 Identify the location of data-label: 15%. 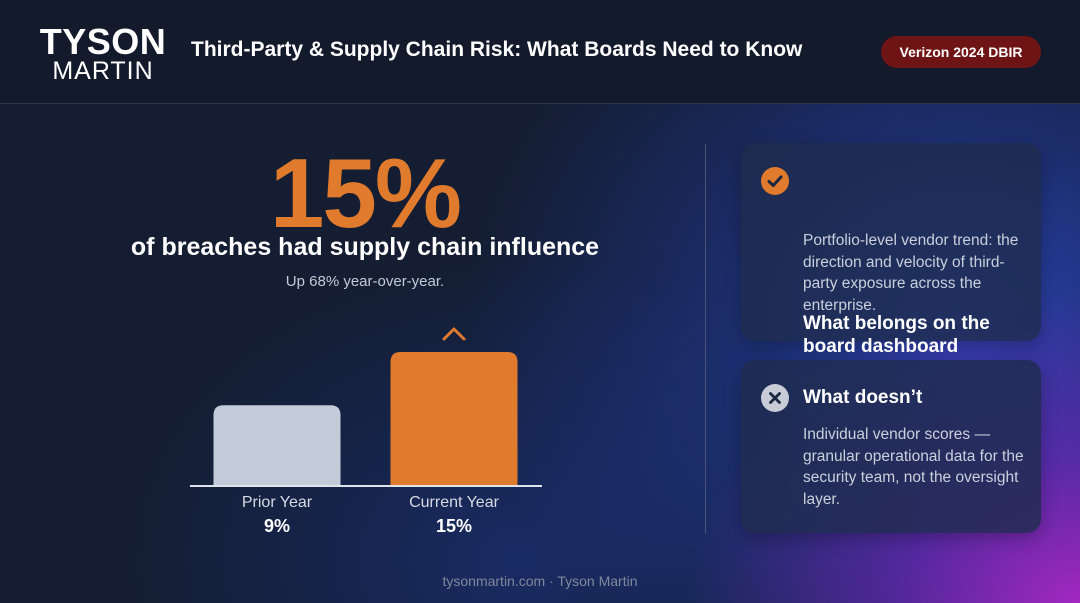
(454, 526).